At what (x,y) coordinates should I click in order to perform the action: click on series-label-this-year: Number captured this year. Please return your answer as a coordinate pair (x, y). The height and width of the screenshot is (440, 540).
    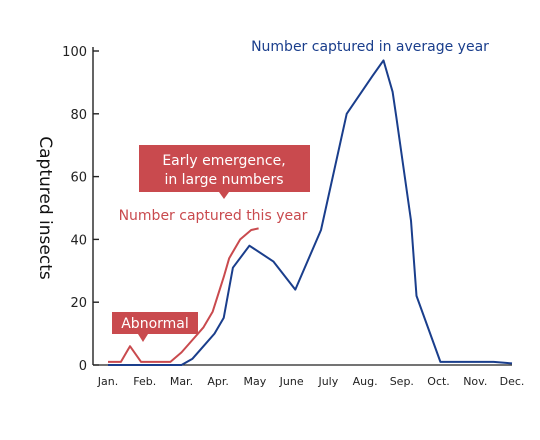
    Looking at the image, I should click on (213, 216).